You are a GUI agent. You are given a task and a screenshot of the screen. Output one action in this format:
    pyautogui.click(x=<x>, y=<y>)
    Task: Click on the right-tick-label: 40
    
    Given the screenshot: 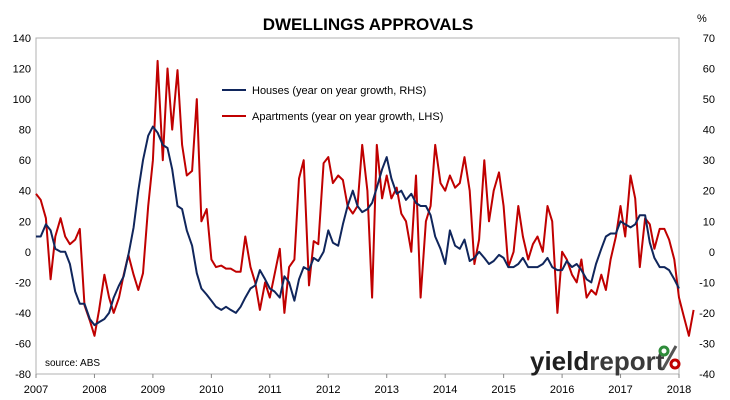 What is the action you would take?
    pyautogui.click(x=709, y=131)
    